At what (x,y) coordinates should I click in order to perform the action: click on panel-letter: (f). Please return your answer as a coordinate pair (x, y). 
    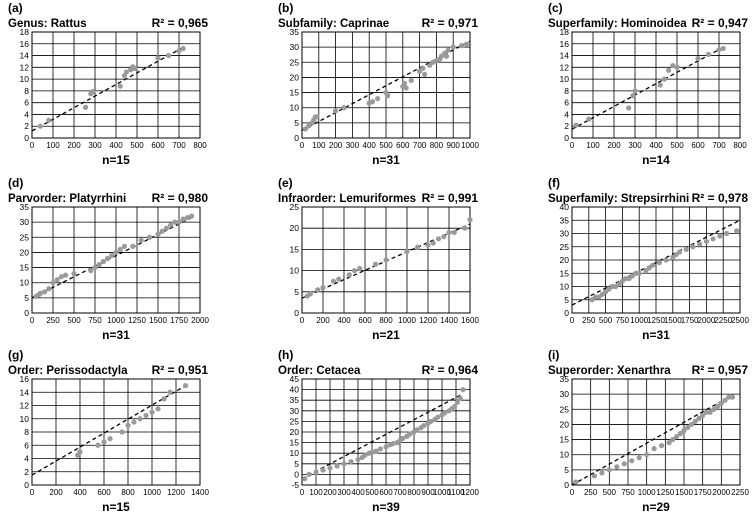
    Looking at the image, I should click on (554, 183).